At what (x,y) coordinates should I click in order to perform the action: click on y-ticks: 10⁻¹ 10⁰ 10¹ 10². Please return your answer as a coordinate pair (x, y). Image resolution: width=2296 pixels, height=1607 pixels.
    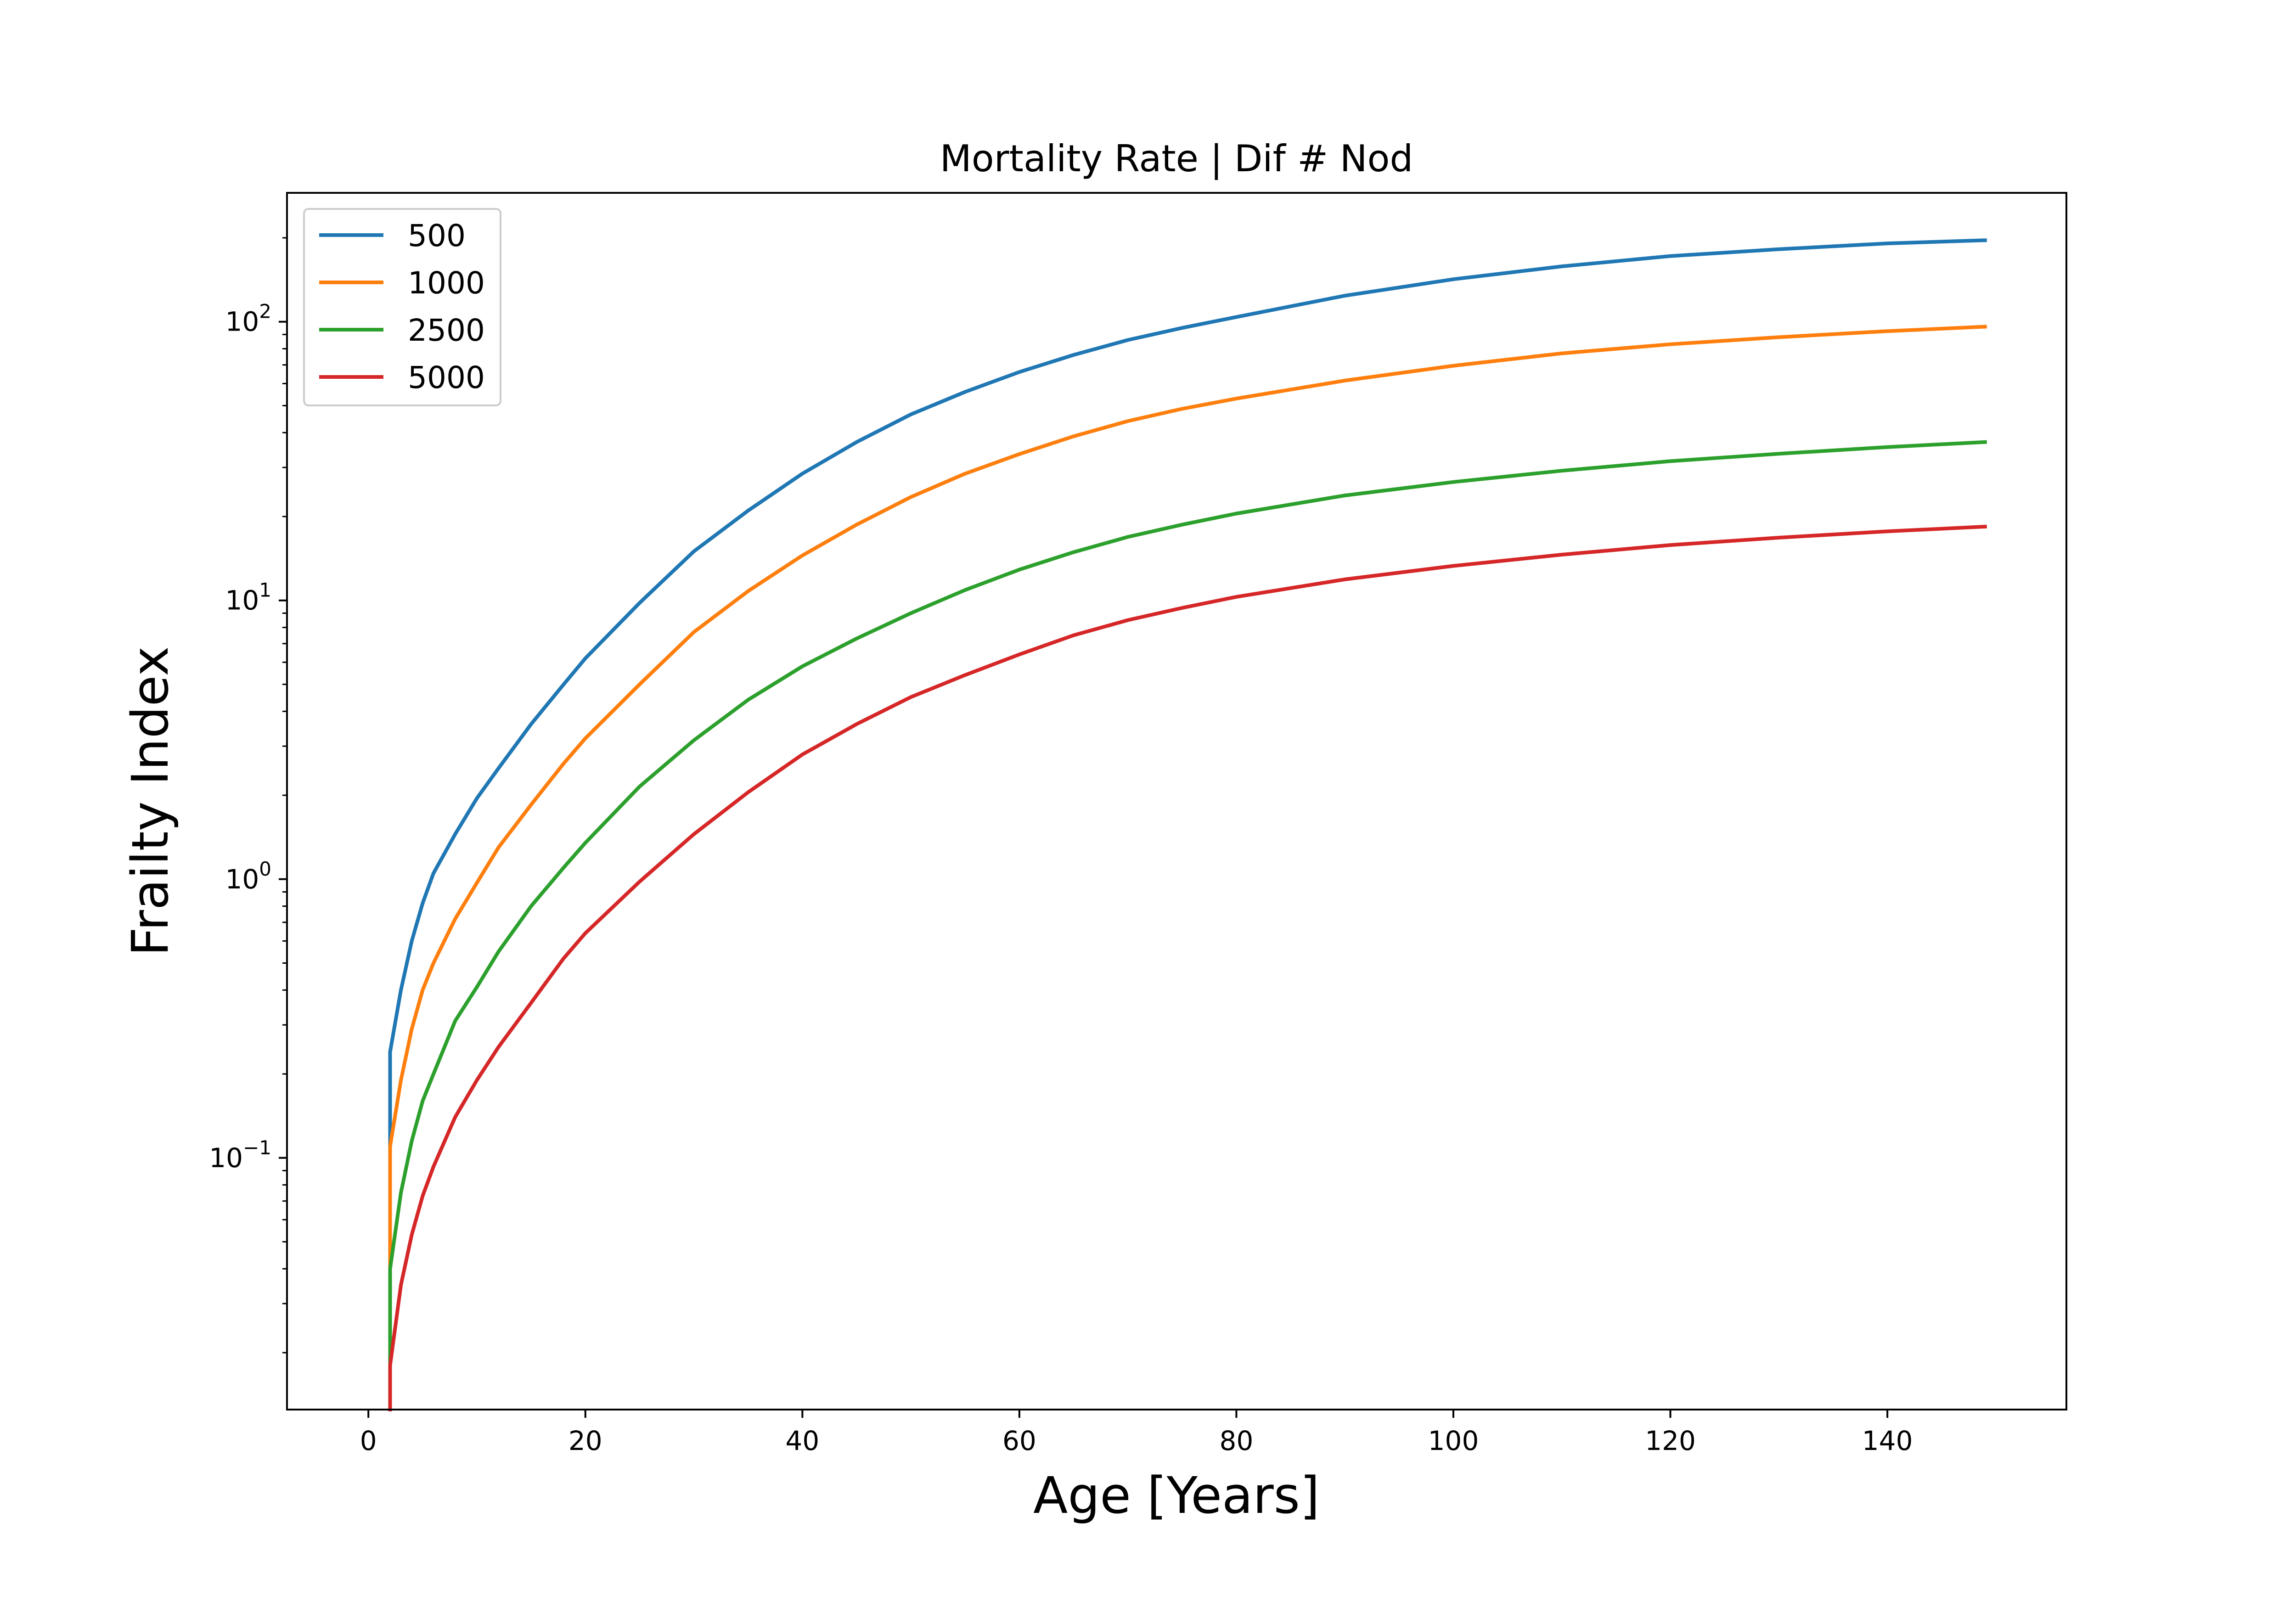
    Looking at the image, I should click on (248, 795).